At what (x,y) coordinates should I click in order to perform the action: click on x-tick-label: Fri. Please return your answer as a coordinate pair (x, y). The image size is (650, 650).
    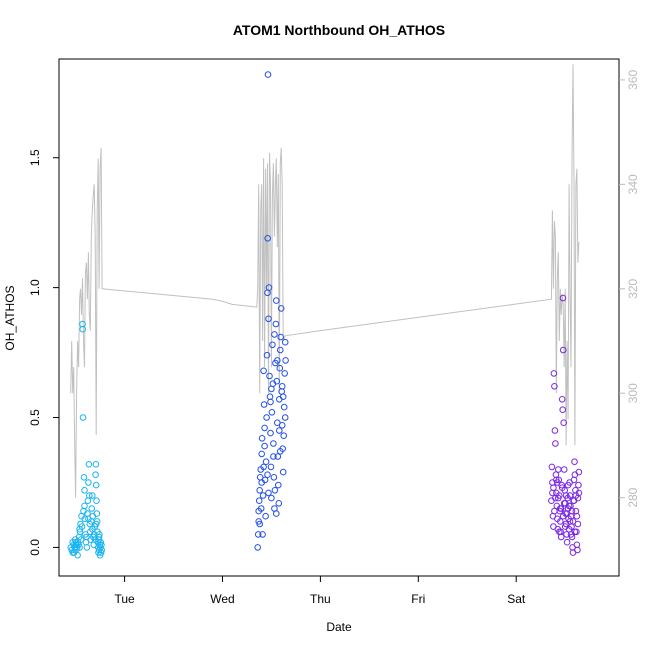
    Looking at the image, I should click on (418, 599).